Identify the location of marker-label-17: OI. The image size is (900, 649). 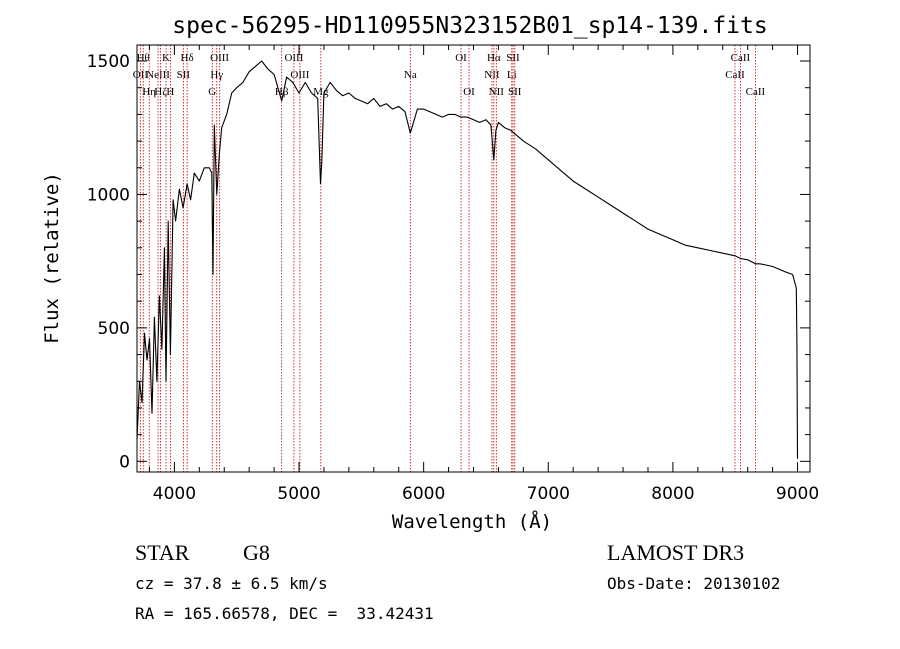
(461, 58).